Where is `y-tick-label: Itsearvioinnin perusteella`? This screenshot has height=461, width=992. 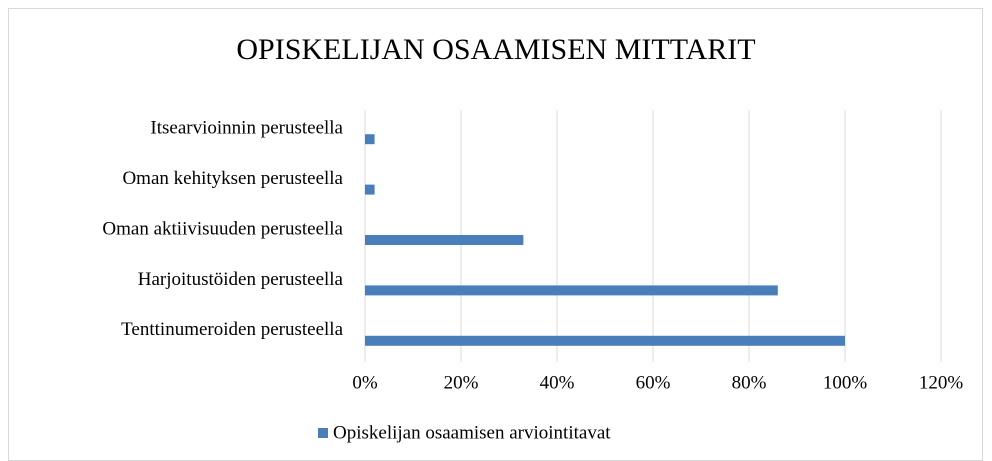 y-tick-label: Itsearvioinnin perusteella is located at coordinates (246, 128).